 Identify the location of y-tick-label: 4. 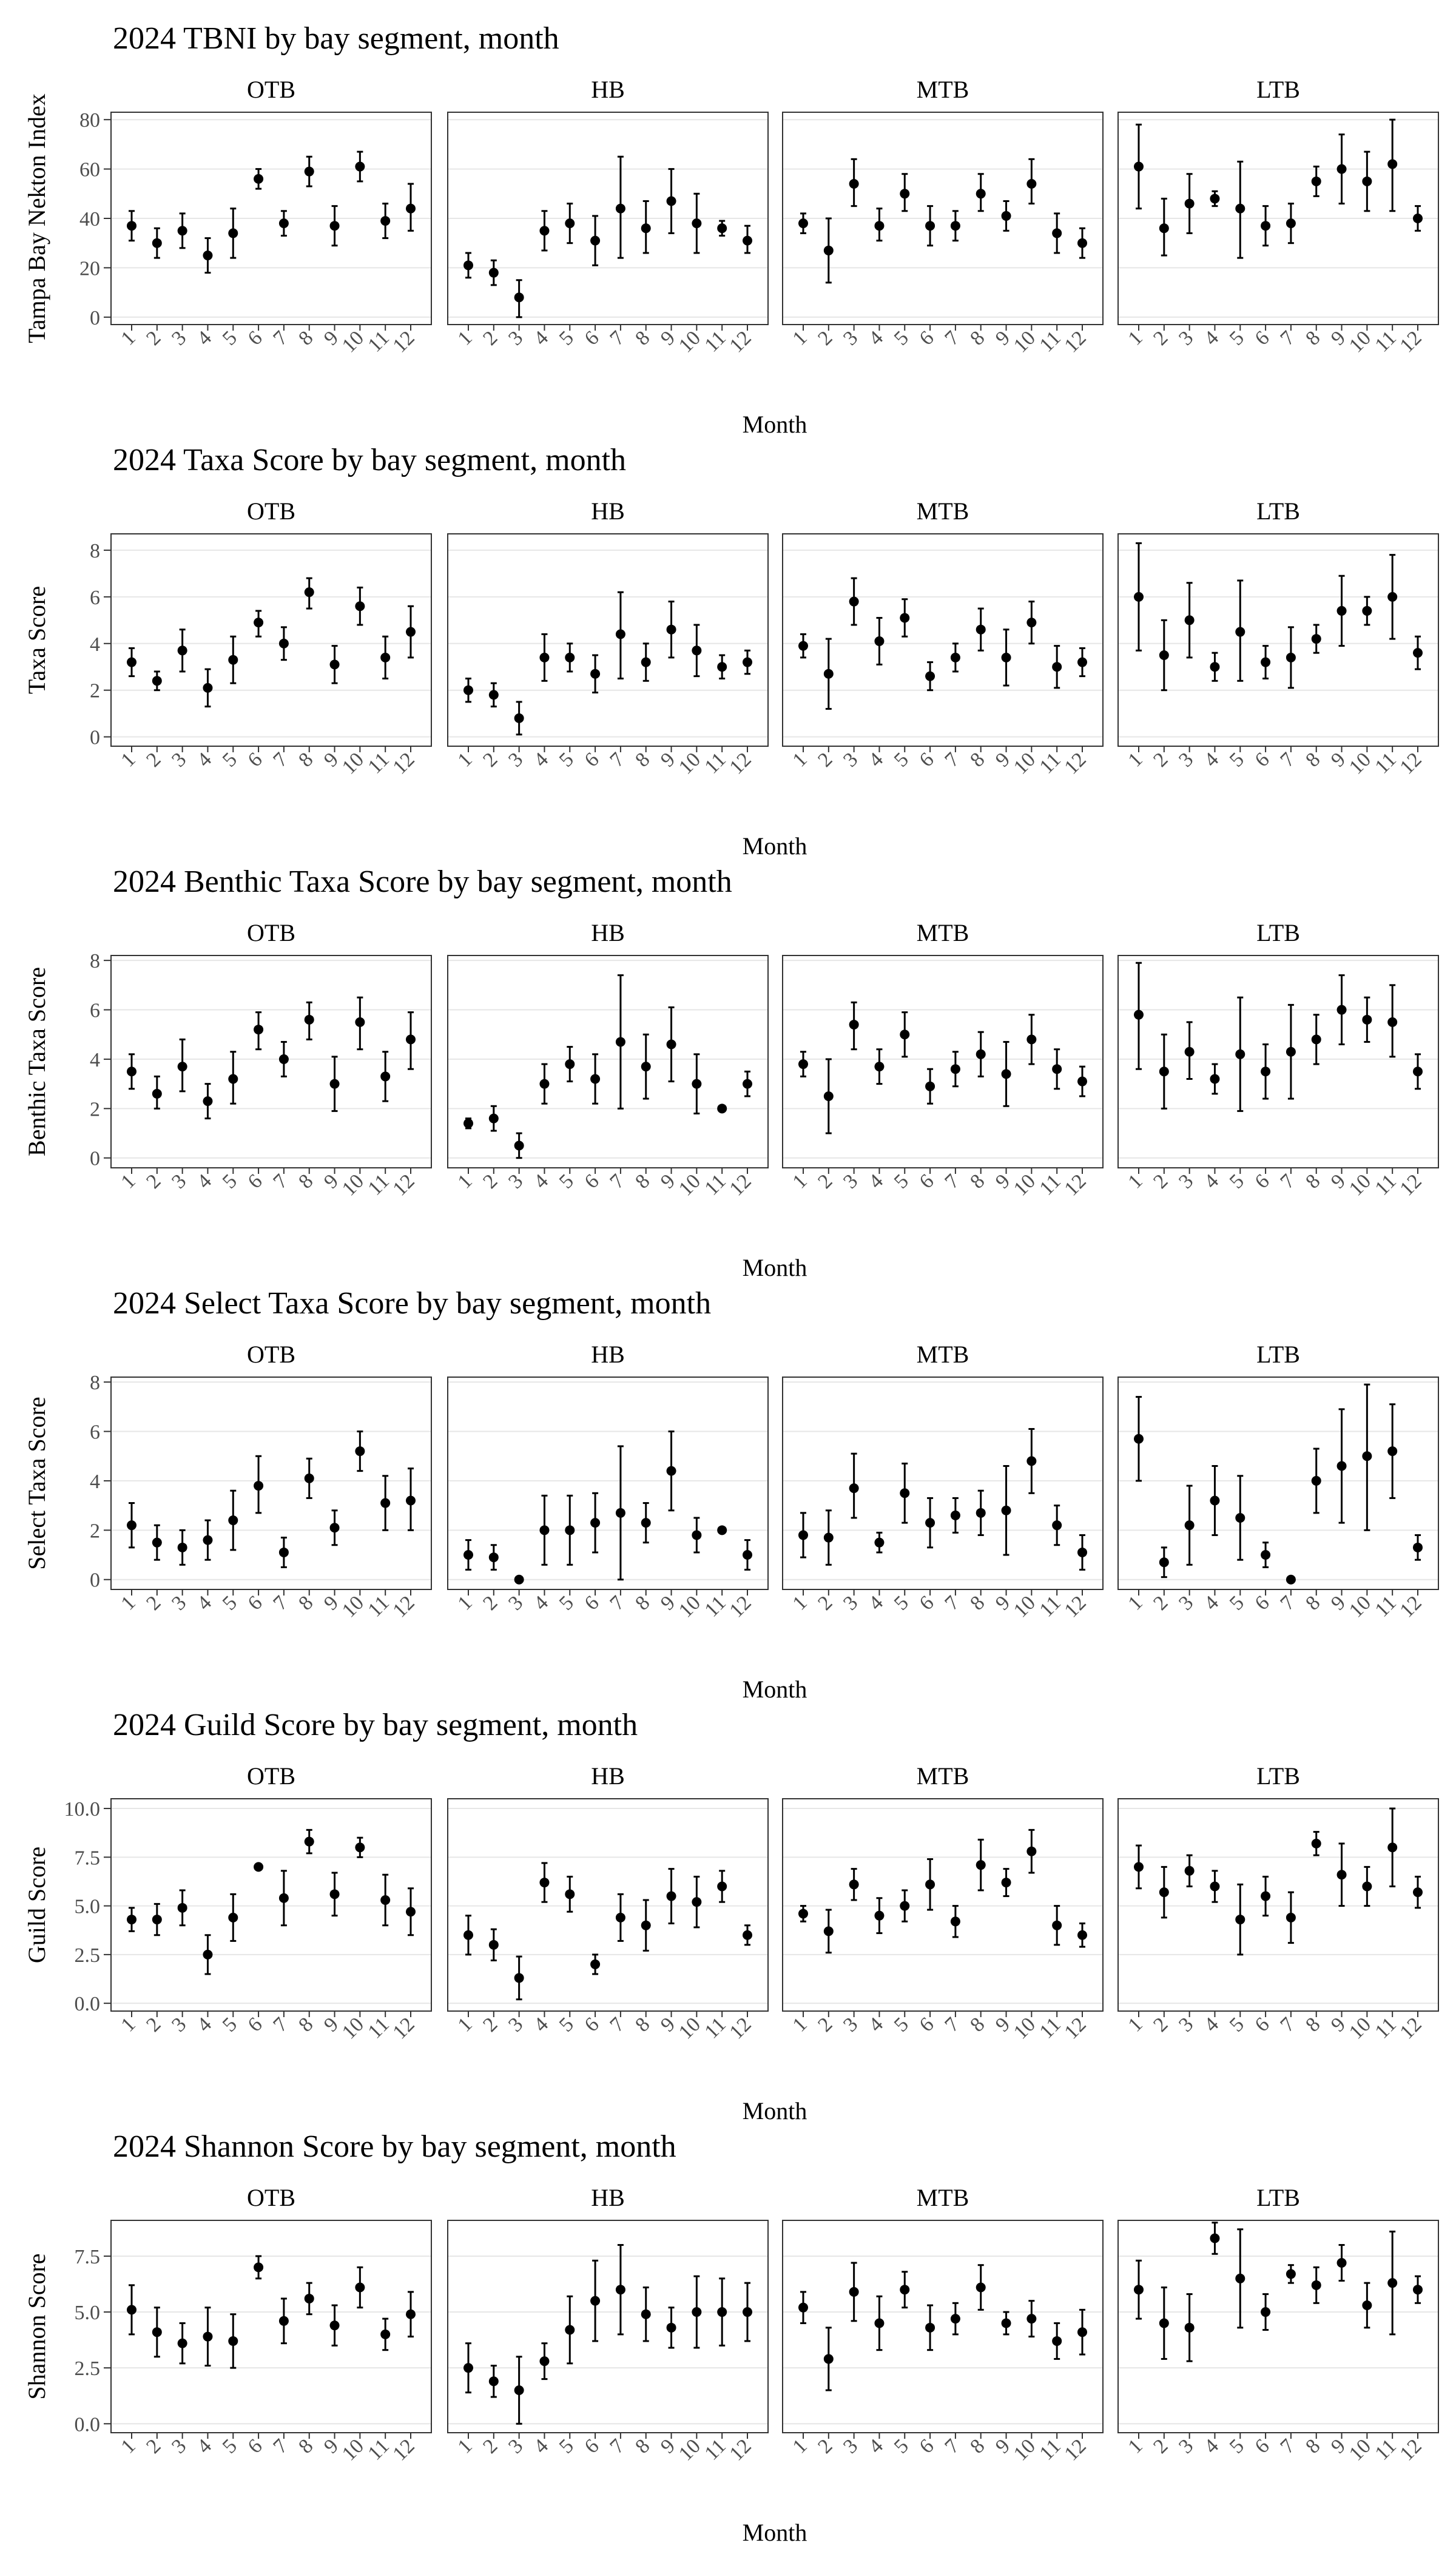
(95, 1060).